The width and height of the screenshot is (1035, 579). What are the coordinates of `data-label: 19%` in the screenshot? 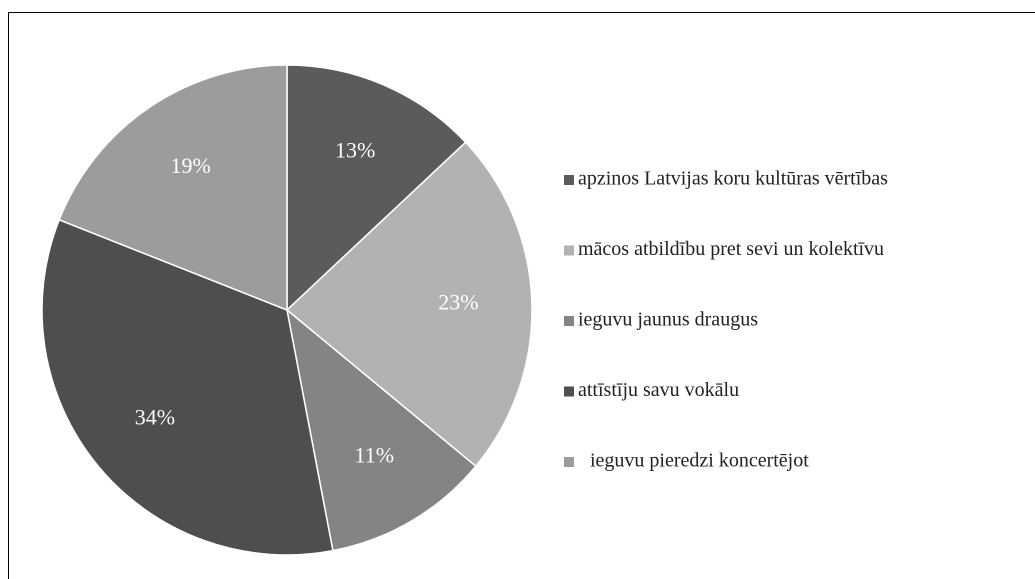 It's located at (190, 165).